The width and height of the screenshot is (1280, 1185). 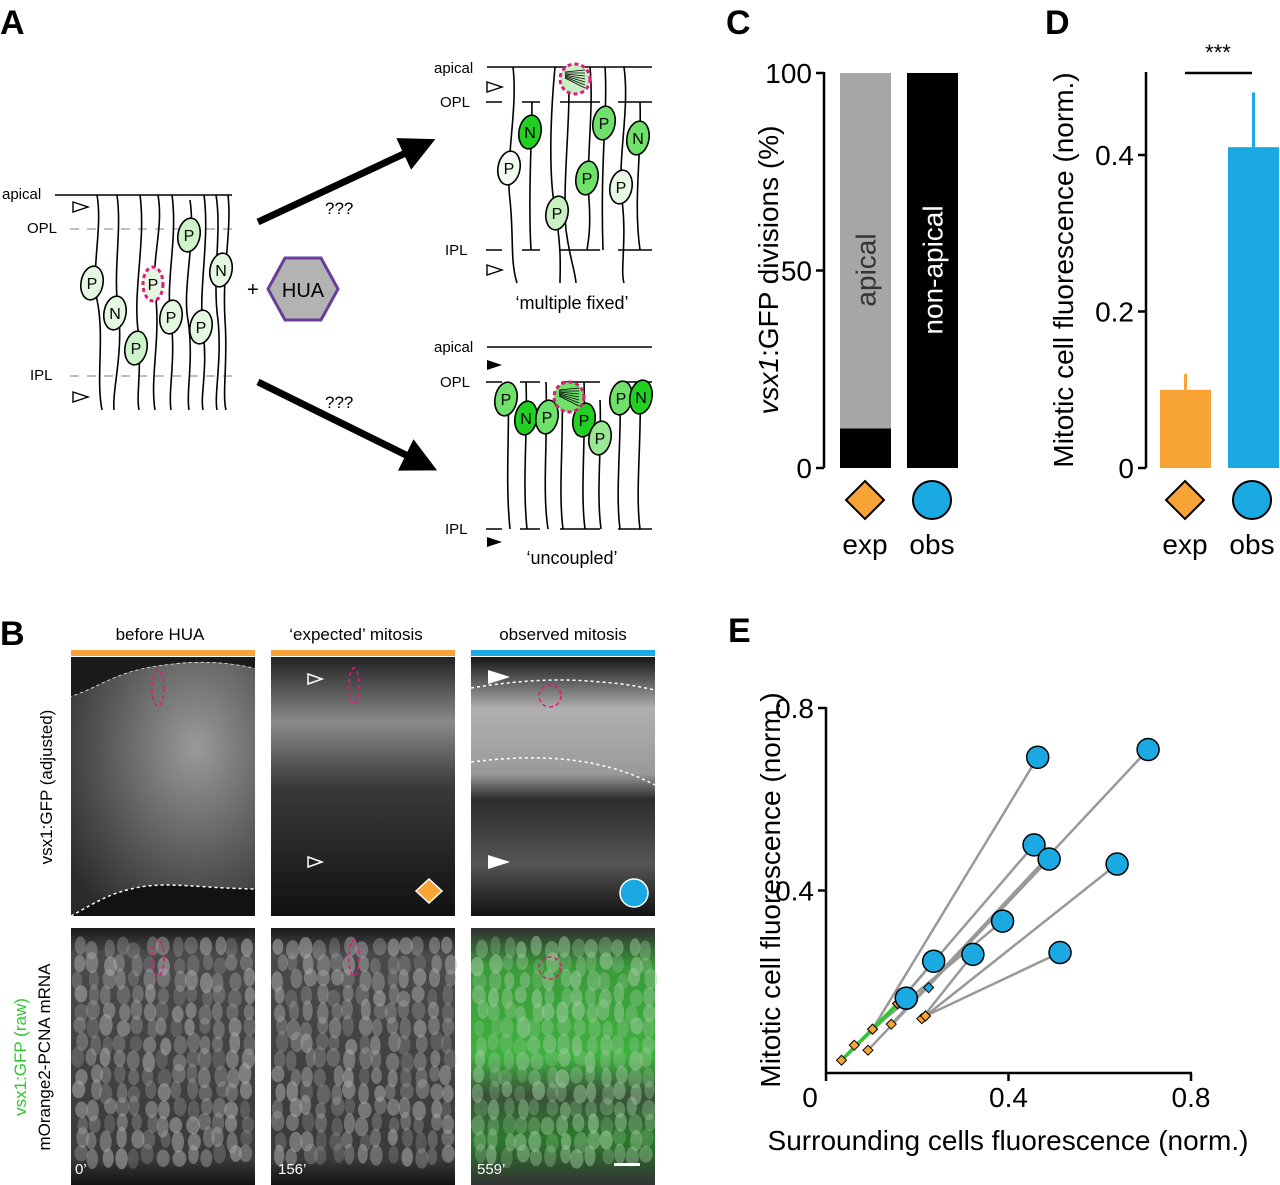 What do you see at coordinates (1185, 428) in the screenshot?
I see `bar-exp` at bounding box center [1185, 428].